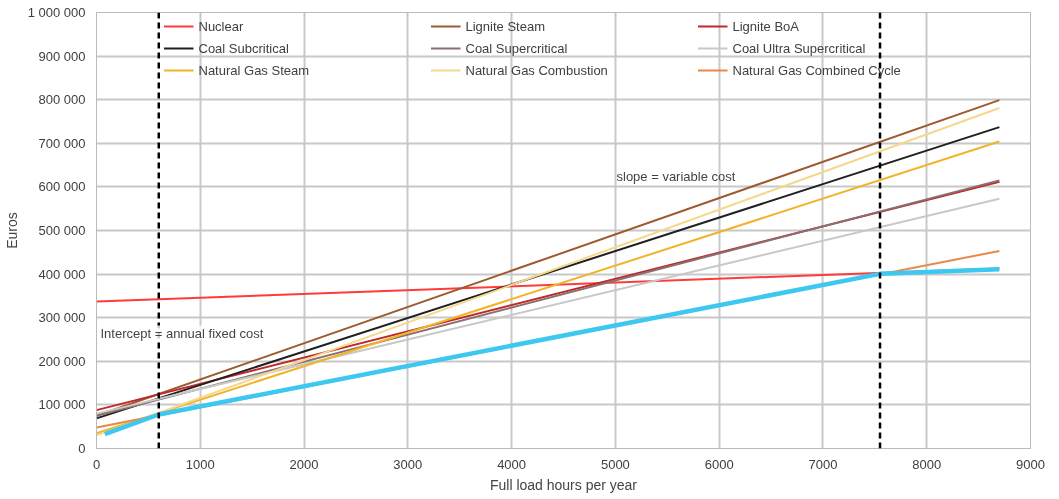 This screenshot has height=499, width=1059. I want to click on annotation: slope = variable cost, so click(676, 176).